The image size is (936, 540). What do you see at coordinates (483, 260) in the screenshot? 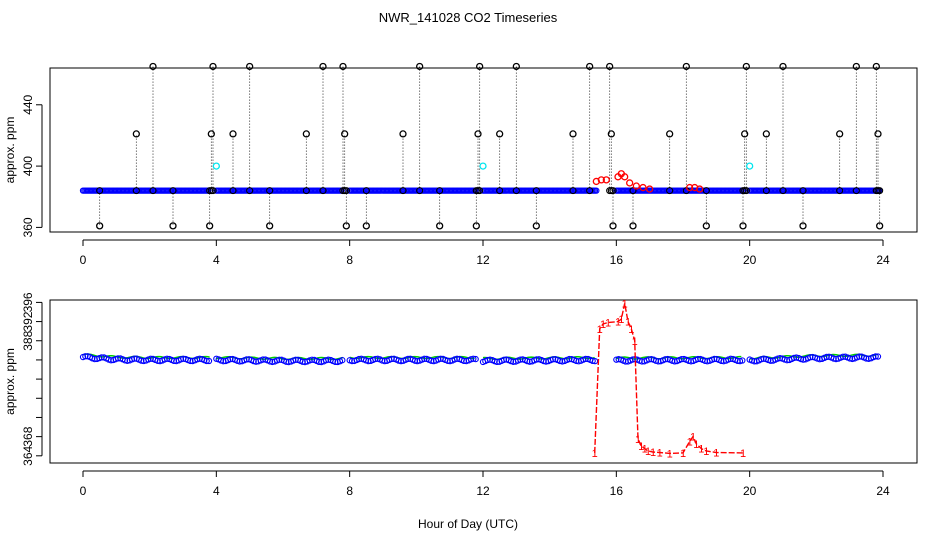
I see `x-tick-label: 12` at bounding box center [483, 260].